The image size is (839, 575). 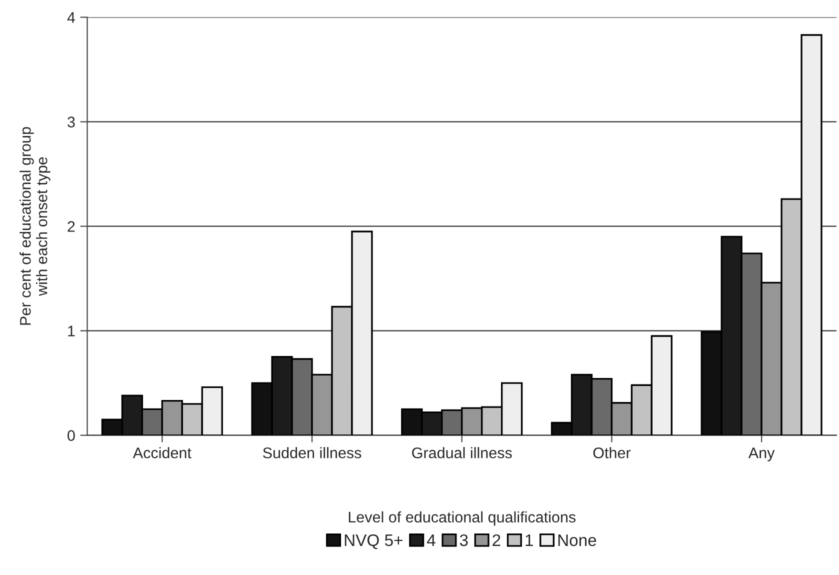 What do you see at coordinates (71, 331) in the screenshot?
I see `y-tick-label: 1` at bounding box center [71, 331].